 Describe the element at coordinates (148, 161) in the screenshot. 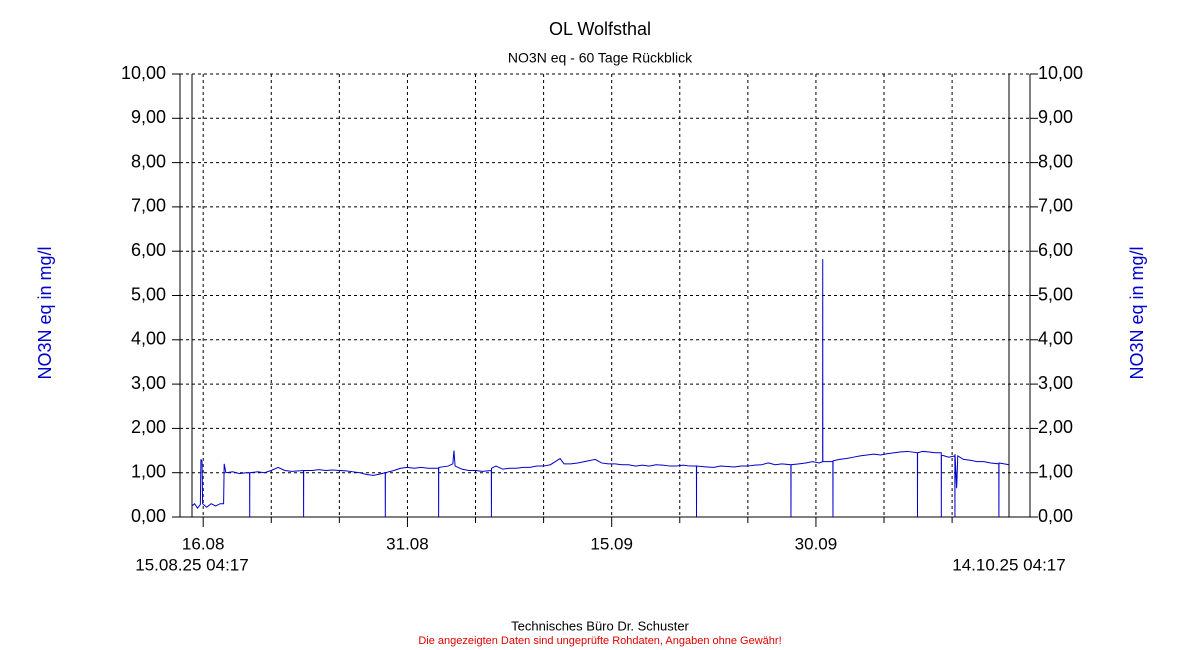

I see `y-tick-label: 8,00` at that location.